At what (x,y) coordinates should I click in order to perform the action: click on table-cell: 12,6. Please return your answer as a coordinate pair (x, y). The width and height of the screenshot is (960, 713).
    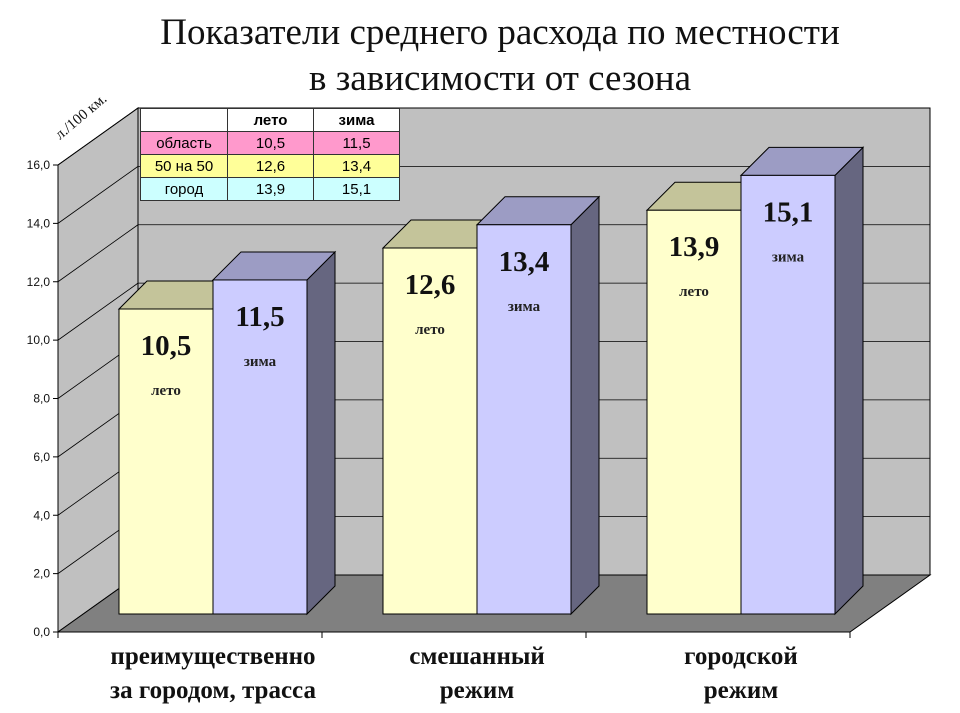
    Looking at the image, I should click on (270, 166).